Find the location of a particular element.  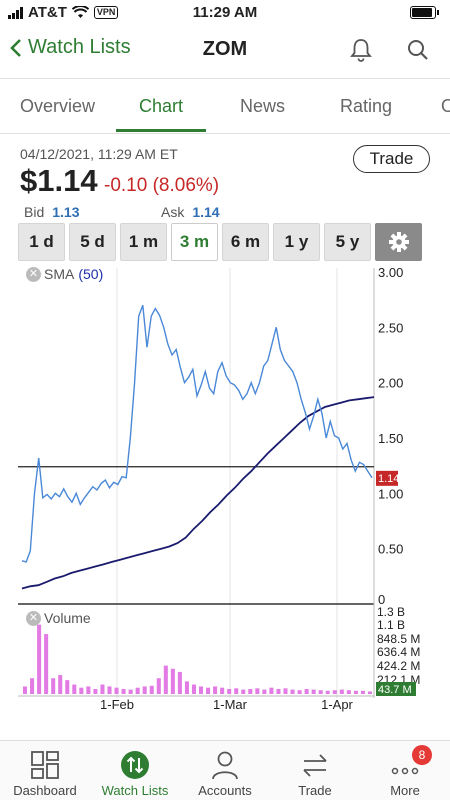

remove-sma-icon: ✕ is located at coordinates (33, 274).